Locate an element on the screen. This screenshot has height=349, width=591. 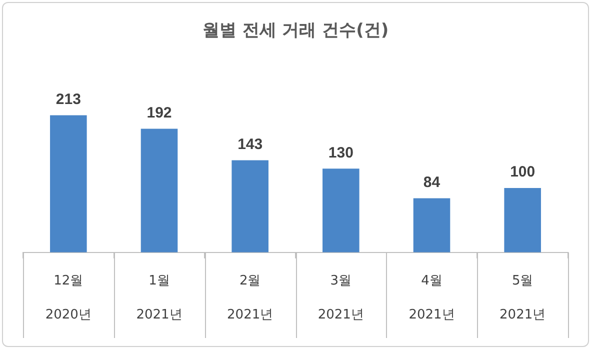
category-label: 2월 2021년 is located at coordinates (250, 298).